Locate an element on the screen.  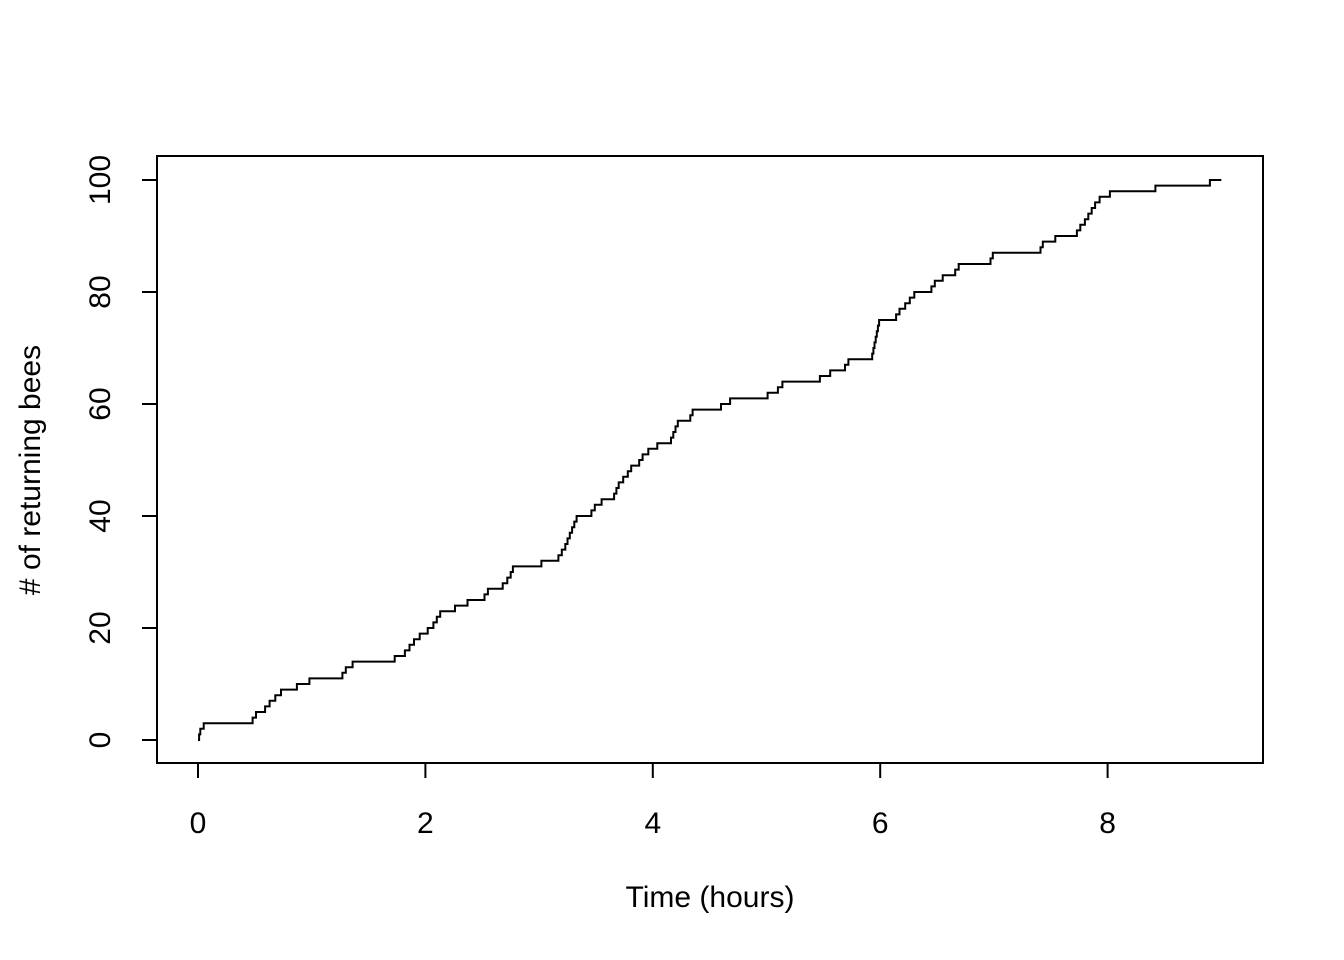
x-axis-ticks is located at coordinates (653, 770).